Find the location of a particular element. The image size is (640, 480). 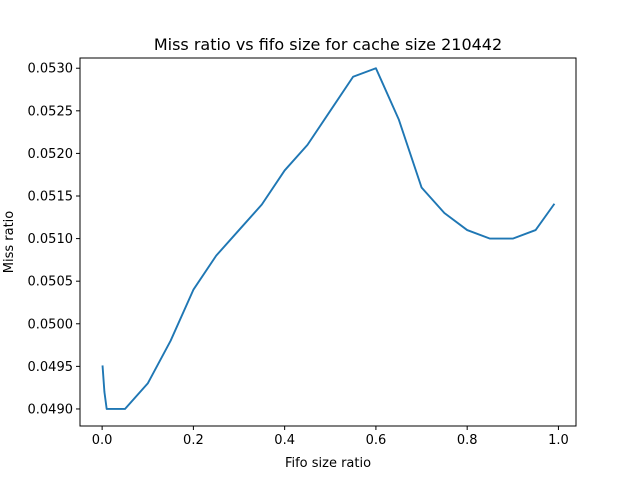

x-axis-label: Fifo size ratio is located at coordinates (328, 463).